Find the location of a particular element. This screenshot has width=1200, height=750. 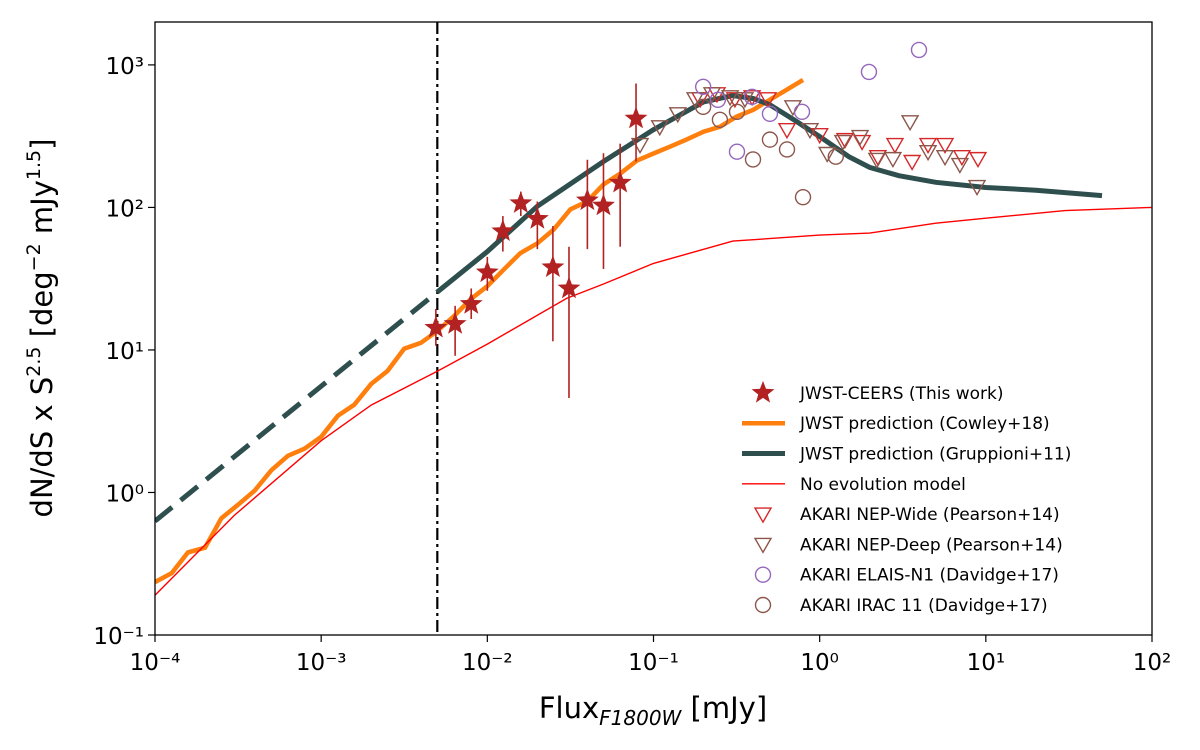

y-label-part: 1.5 is located at coordinates (34, 165).